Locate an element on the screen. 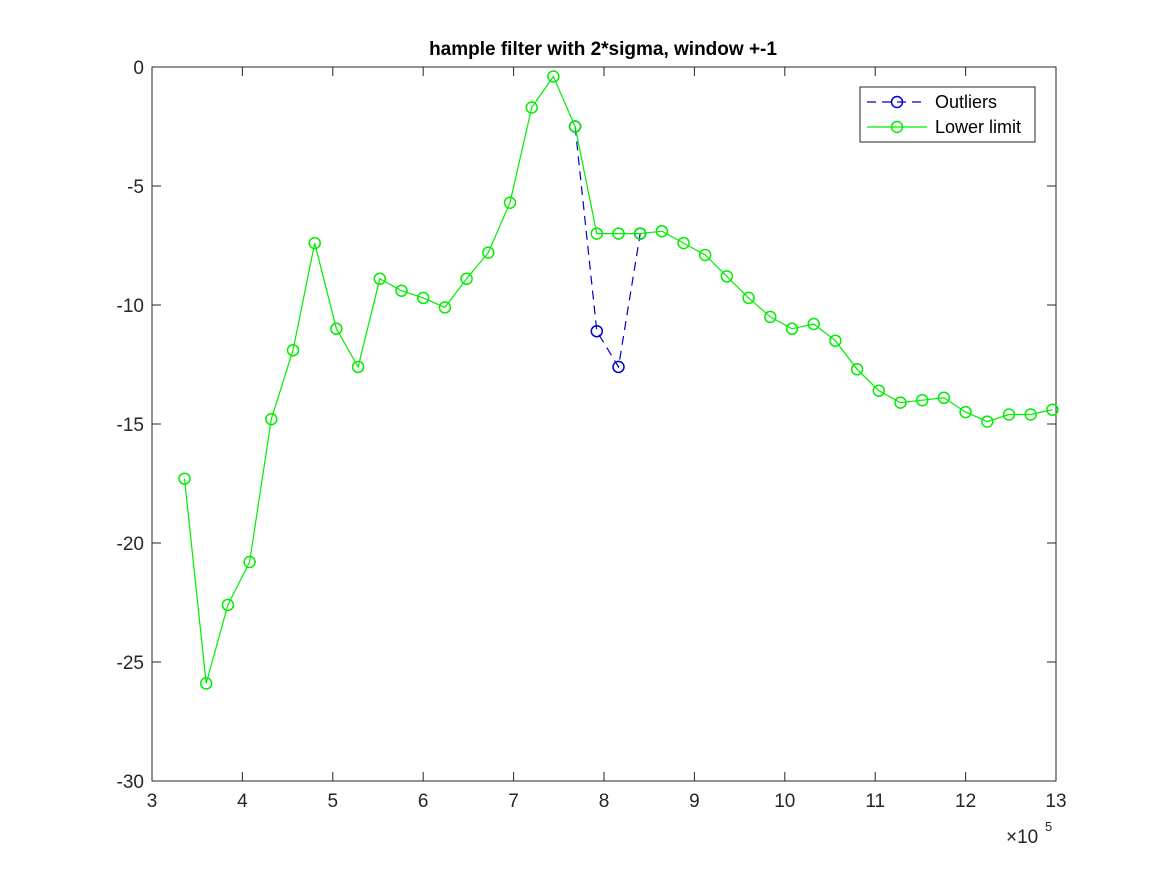  legend-label-outliers: Outliers is located at coordinates (966, 102).